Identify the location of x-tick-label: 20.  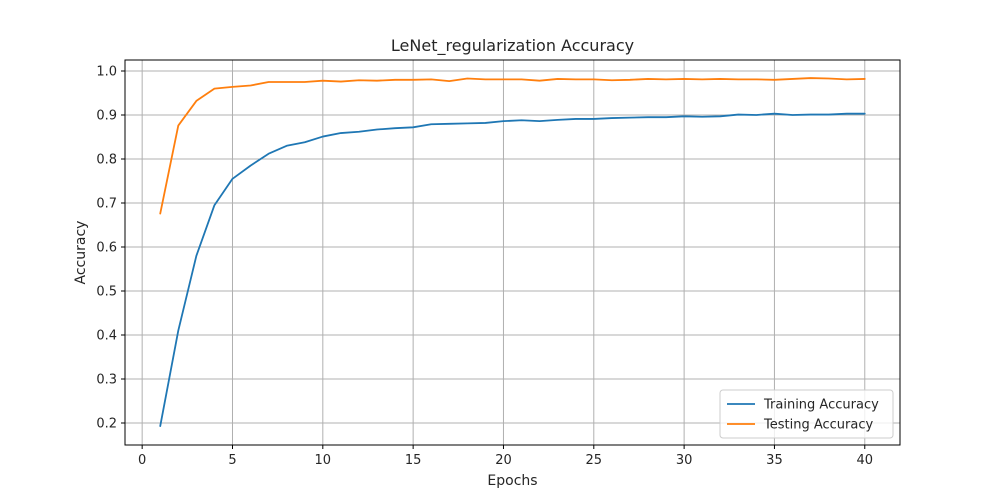
(503, 460).